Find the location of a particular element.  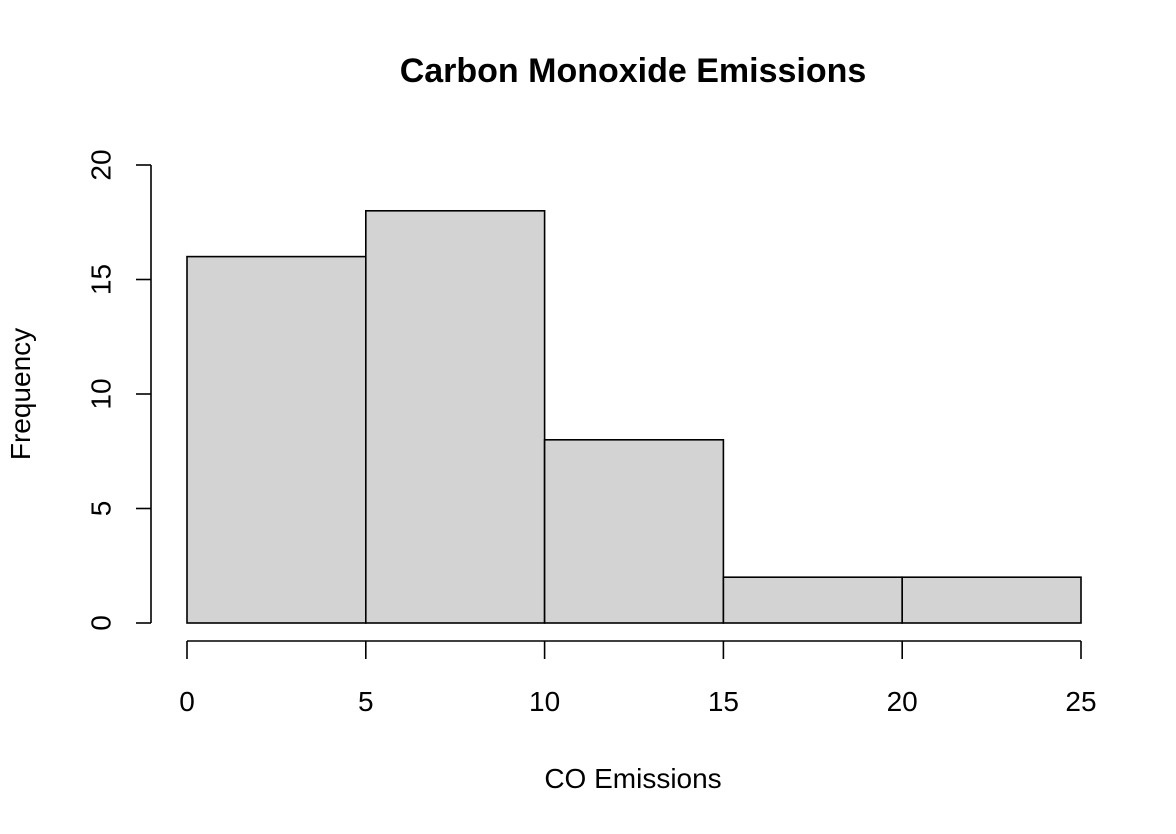

x-tick-label: 5 is located at coordinates (366, 701).